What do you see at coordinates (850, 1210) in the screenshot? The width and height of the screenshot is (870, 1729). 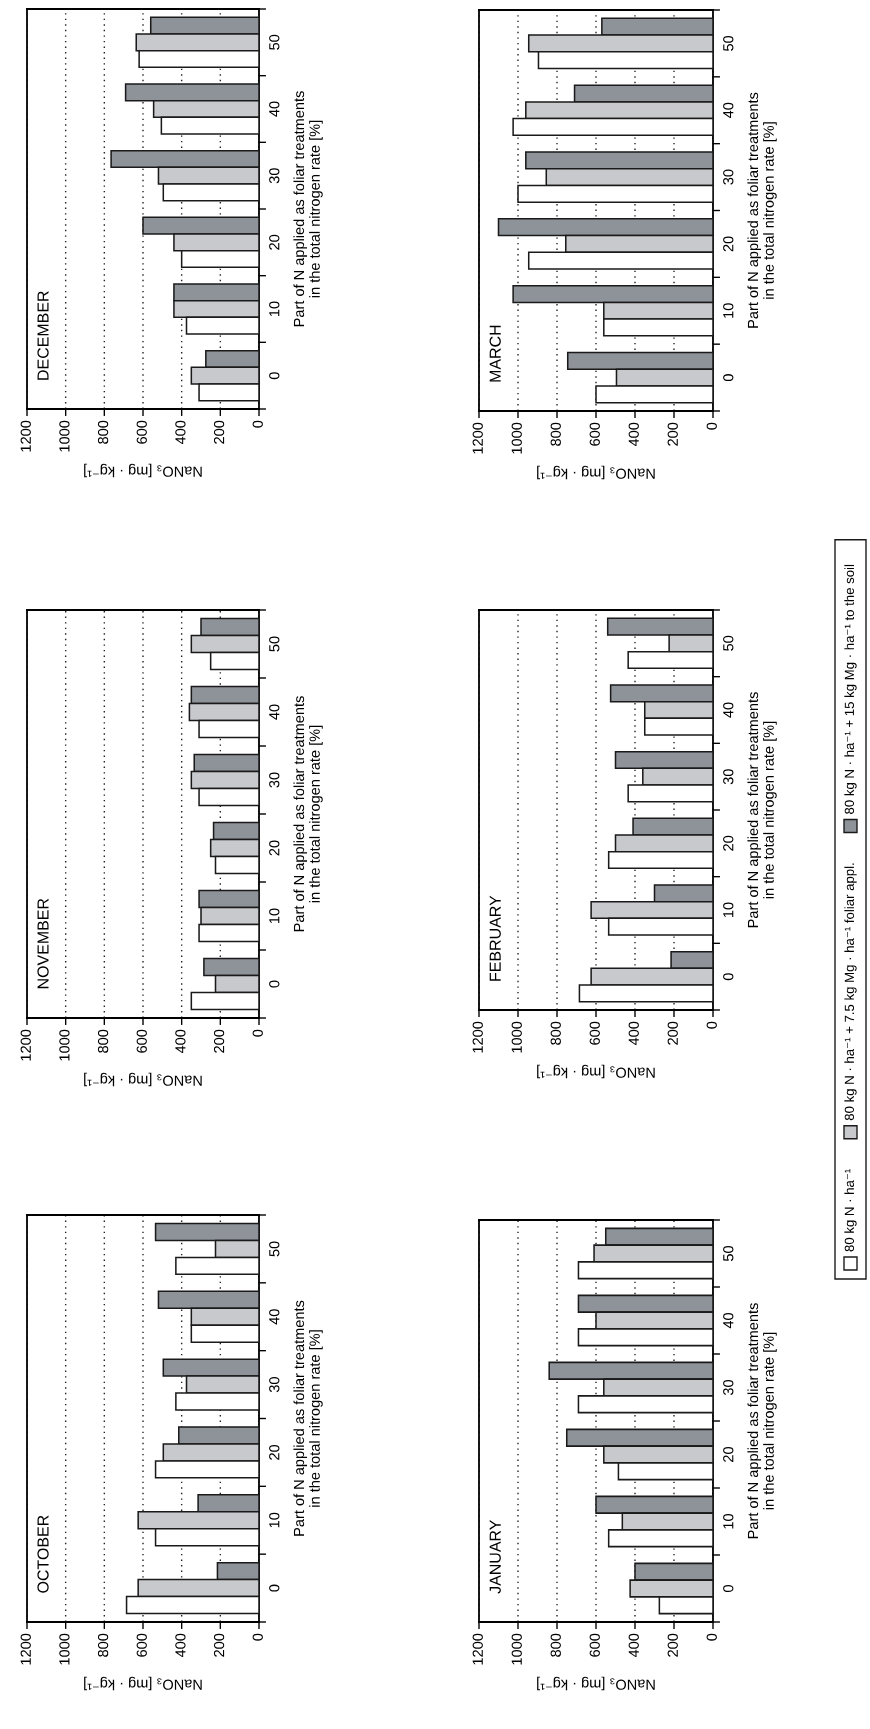 I see `text: 80 kg N · ha⁻¹` at bounding box center [850, 1210].